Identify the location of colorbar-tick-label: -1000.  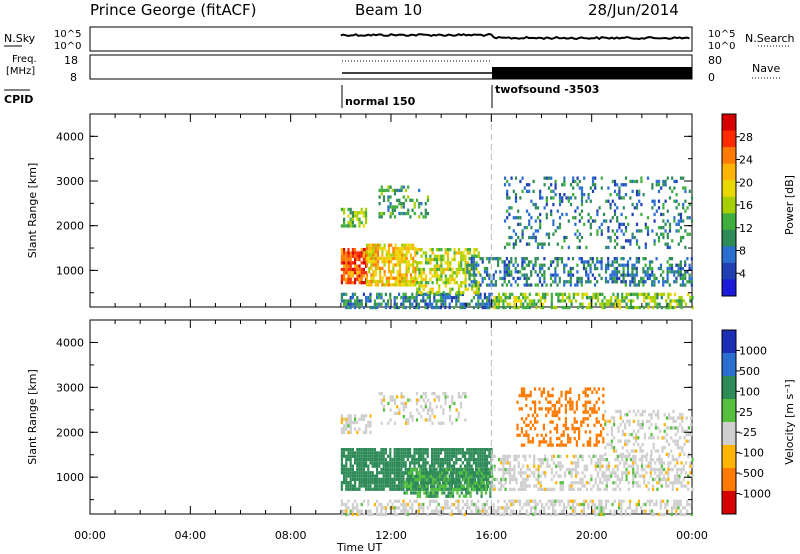
(755, 494).